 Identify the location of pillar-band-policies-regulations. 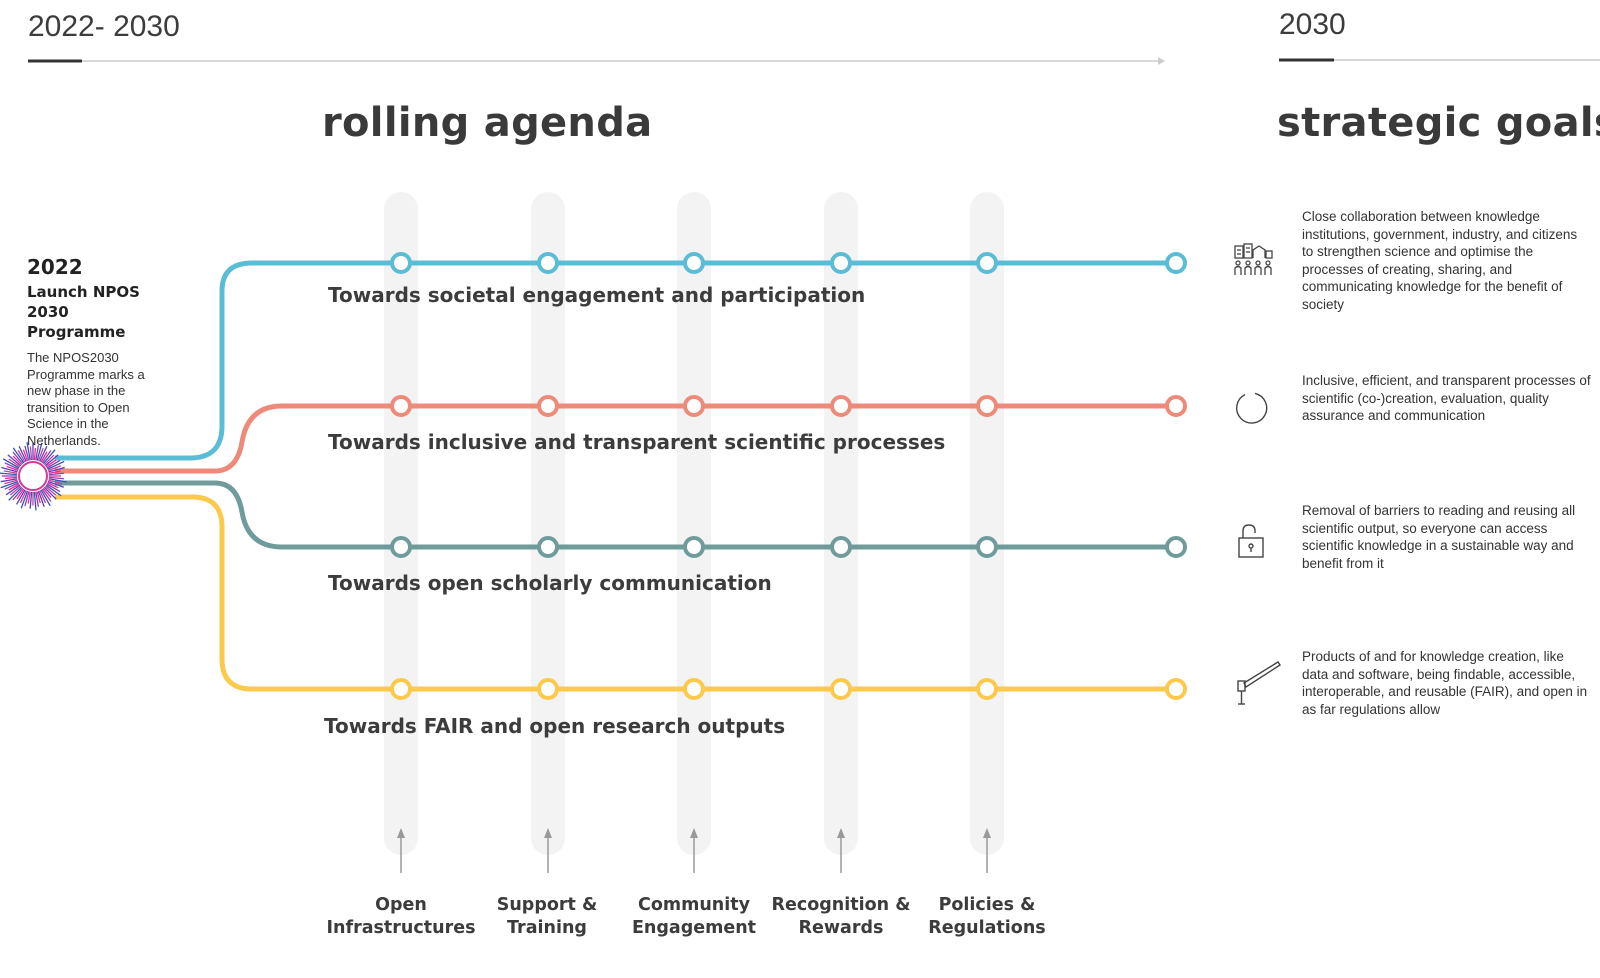
(987, 523).